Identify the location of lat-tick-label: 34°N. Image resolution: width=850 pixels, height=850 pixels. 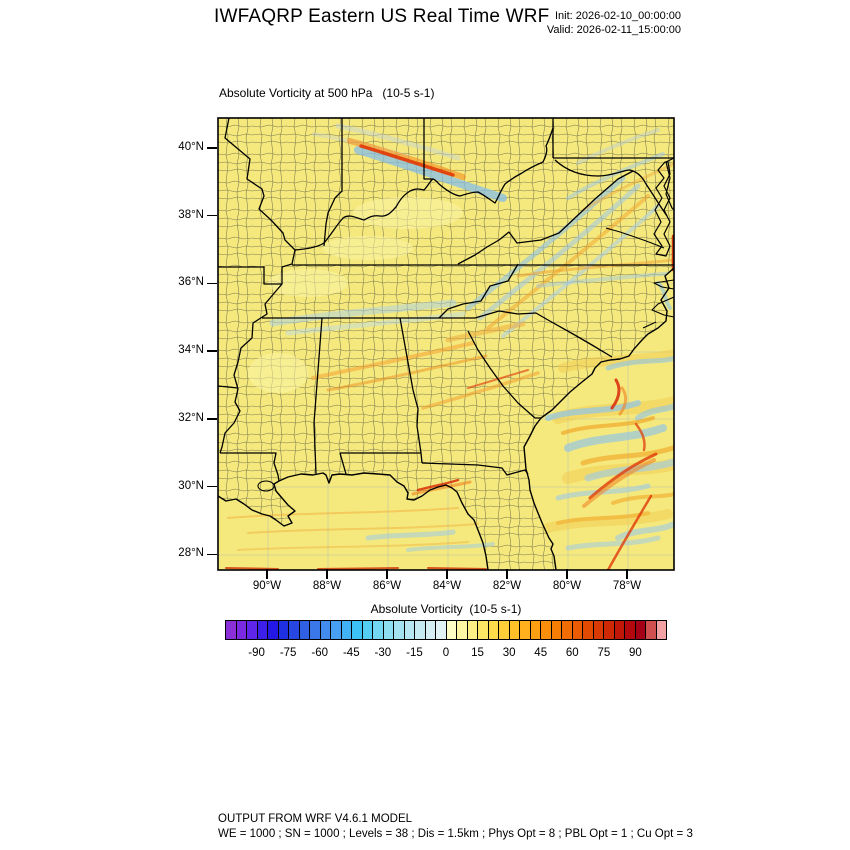
(191, 350).